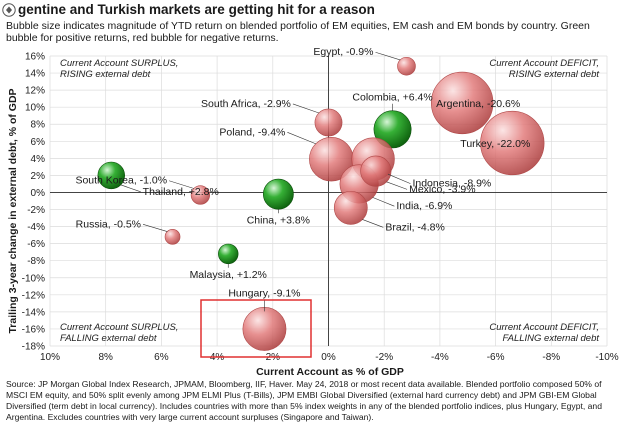  What do you see at coordinates (111, 175) in the screenshot?
I see `bubble-thailand` at bounding box center [111, 175].